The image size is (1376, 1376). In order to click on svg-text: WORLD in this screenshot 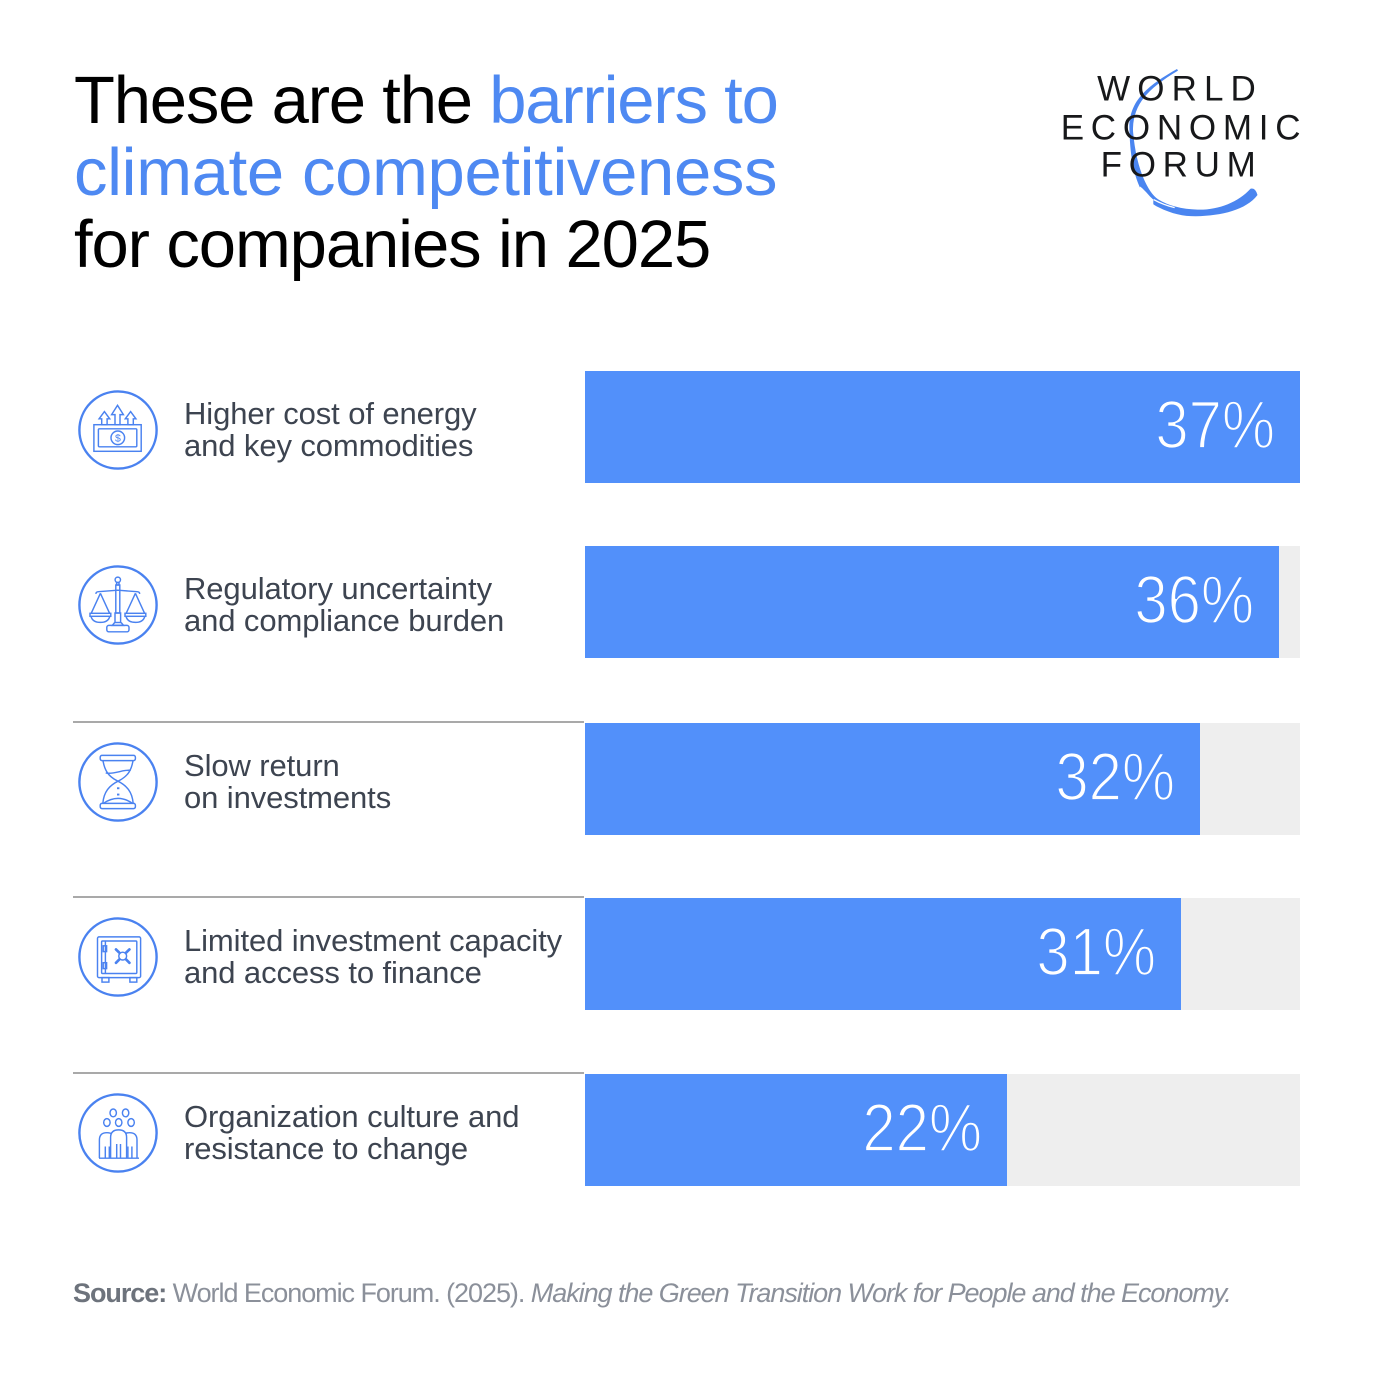, I will do `click(1176, 88)`.